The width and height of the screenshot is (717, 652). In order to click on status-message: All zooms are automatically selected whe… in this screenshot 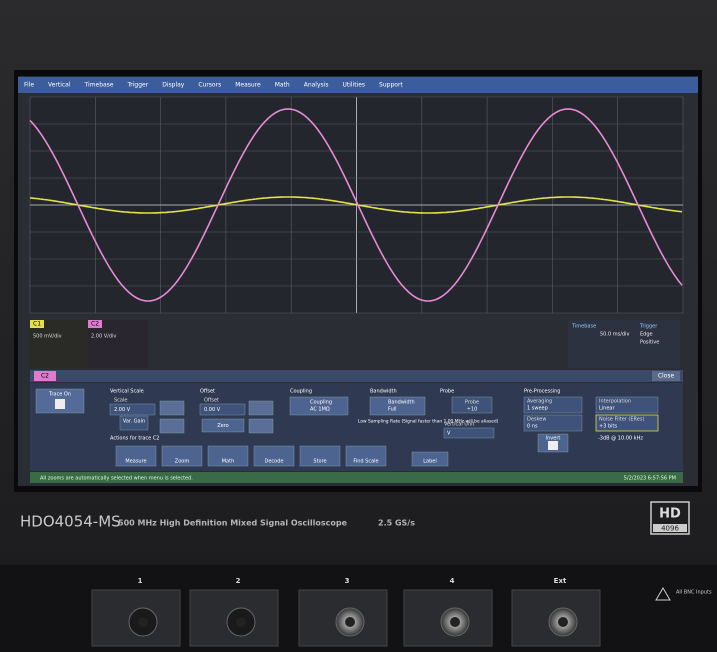, I will do `click(116, 479)`.